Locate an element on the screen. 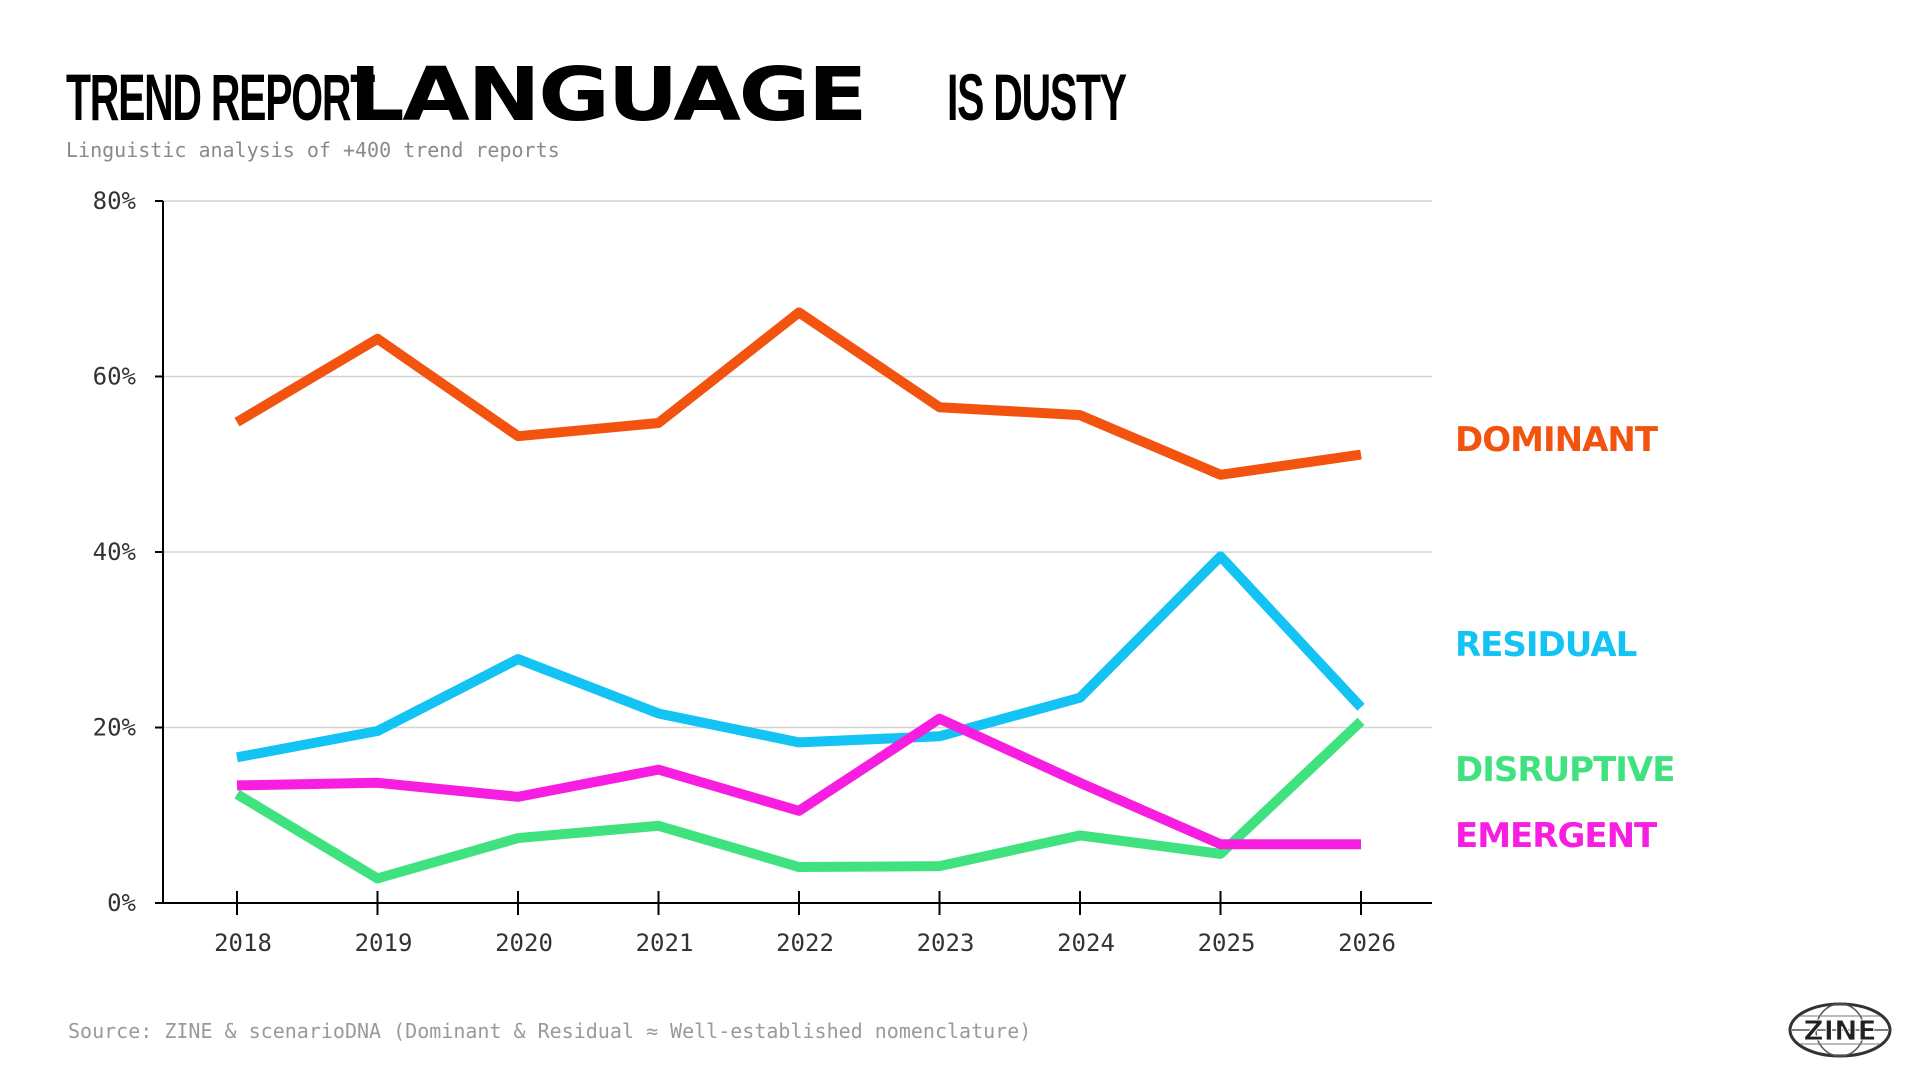  page-title: TREND REPORT LANGUAGE IS DUSTY is located at coordinates (596, 95).